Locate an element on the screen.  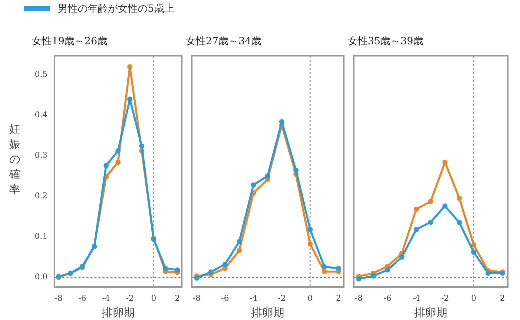
y-tick-label: 0.2 is located at coordinates (41, 196).